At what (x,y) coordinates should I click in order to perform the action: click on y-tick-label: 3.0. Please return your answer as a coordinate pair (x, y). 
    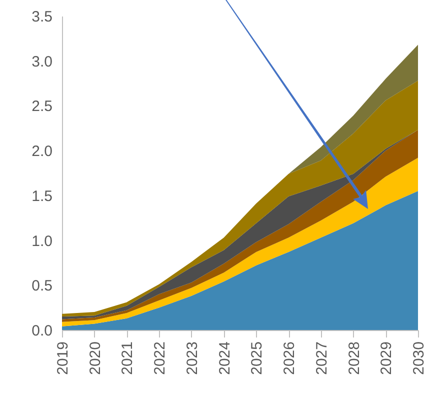
    Looking at the image, I should click on (42, 61).